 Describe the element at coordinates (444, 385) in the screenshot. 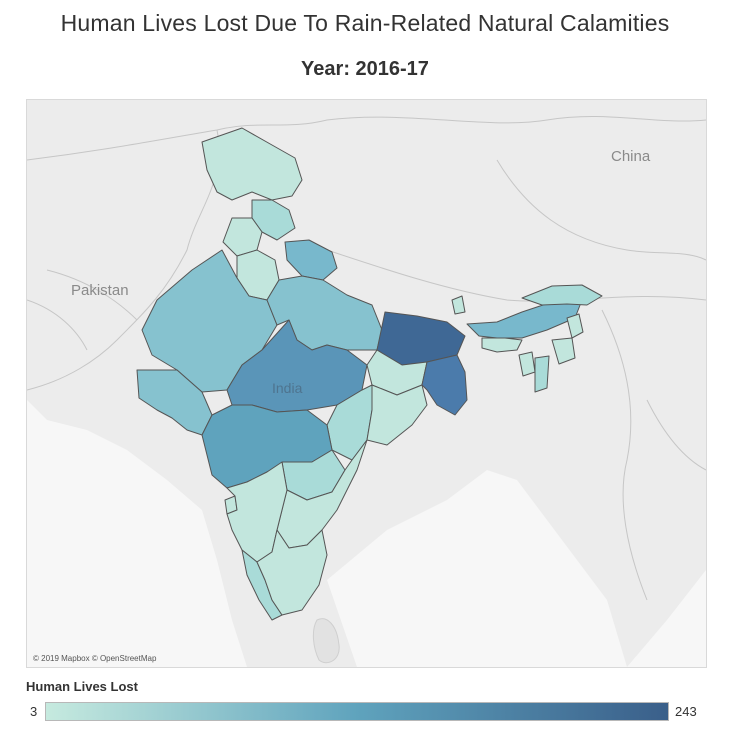

I see `state-west-bengal` at that location.